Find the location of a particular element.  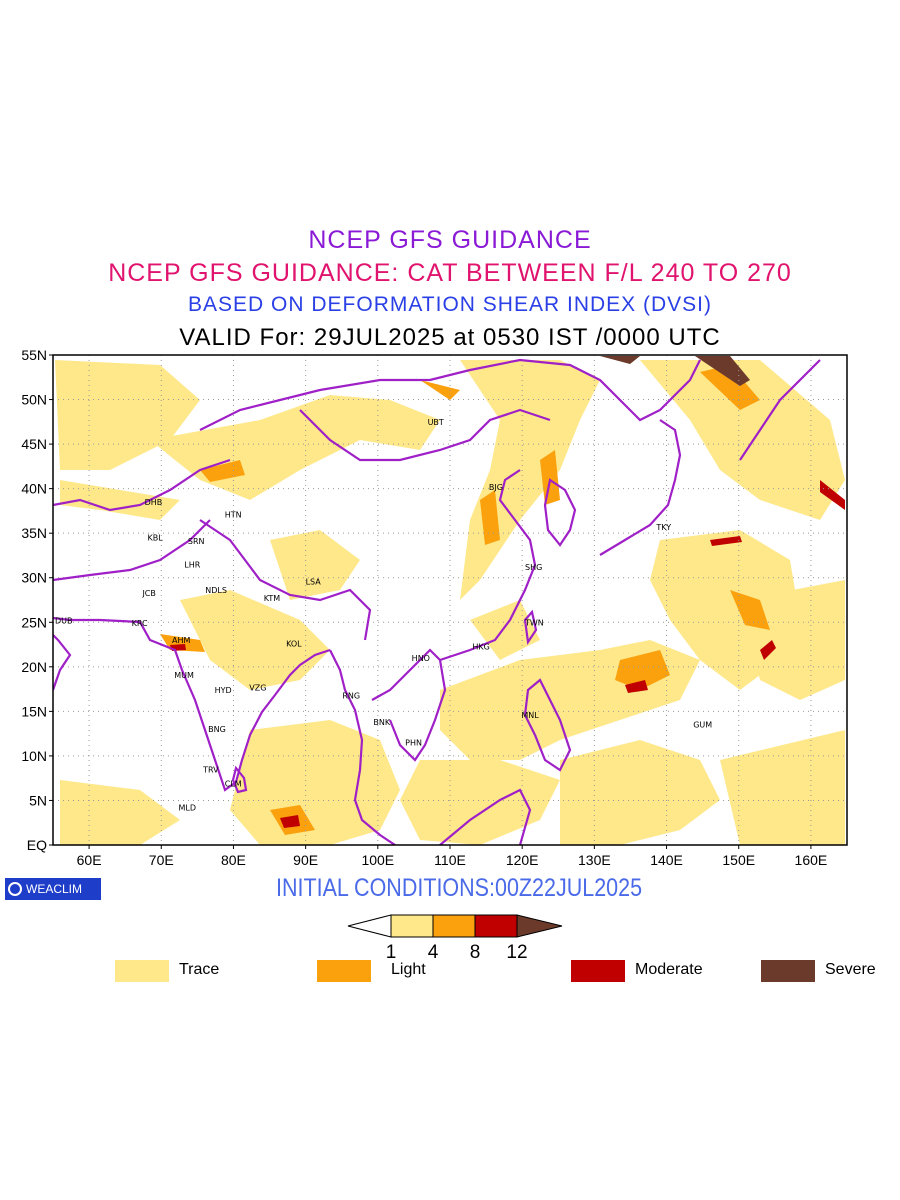

city-label-clm: CLM is located at coordinates (233, 784).